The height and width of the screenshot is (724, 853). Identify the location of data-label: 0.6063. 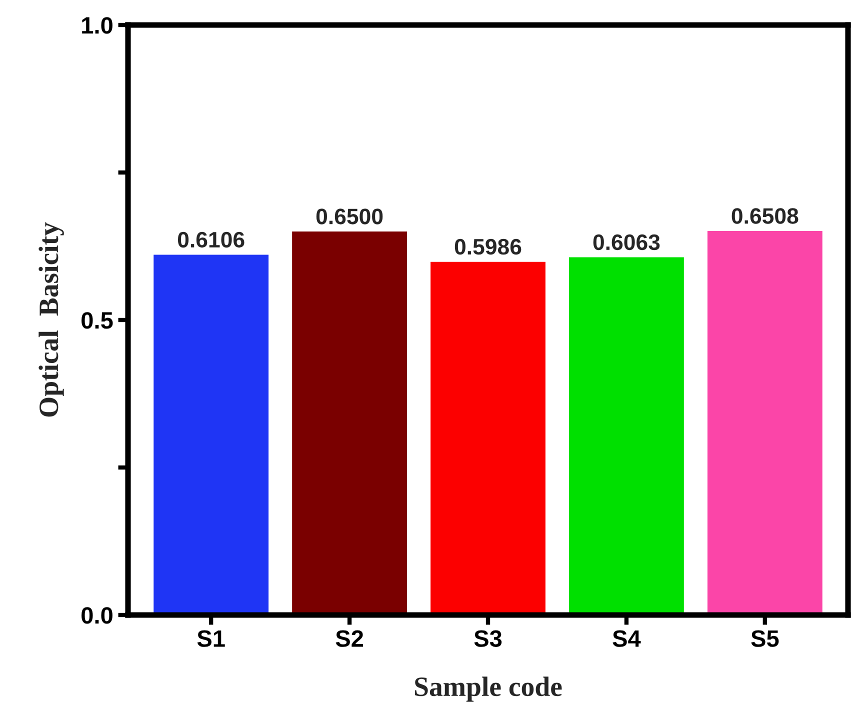
(626, 242).